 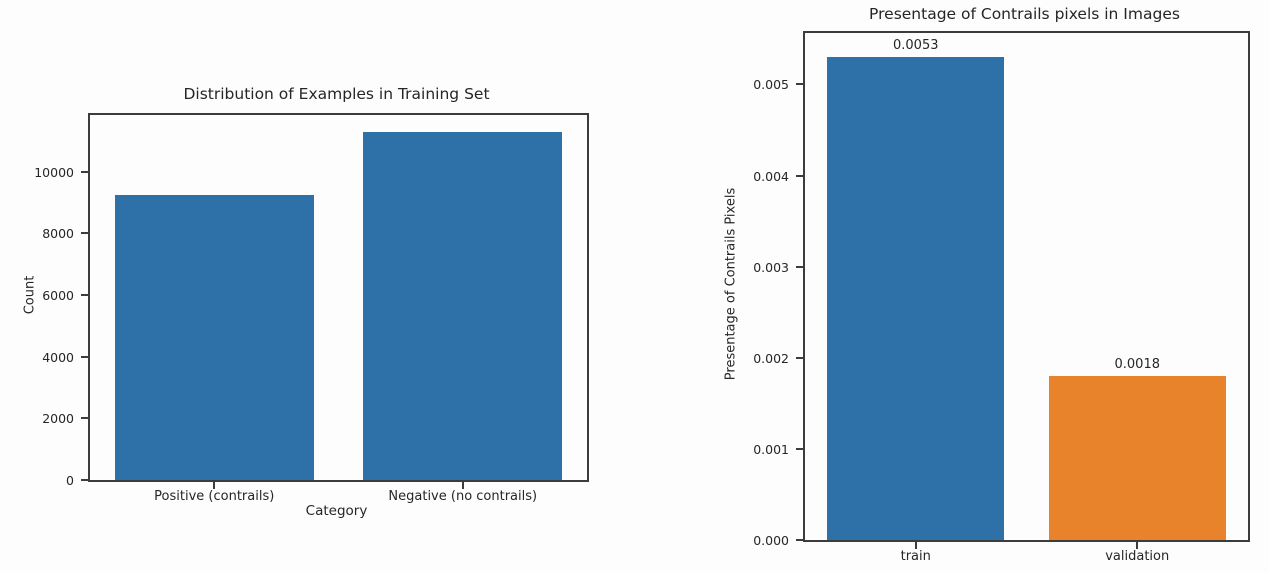 What do you see at coordinates (771, 267) in the screenshot?
I see `y-tick-label: 0.003` at bounding box center [771, 267].